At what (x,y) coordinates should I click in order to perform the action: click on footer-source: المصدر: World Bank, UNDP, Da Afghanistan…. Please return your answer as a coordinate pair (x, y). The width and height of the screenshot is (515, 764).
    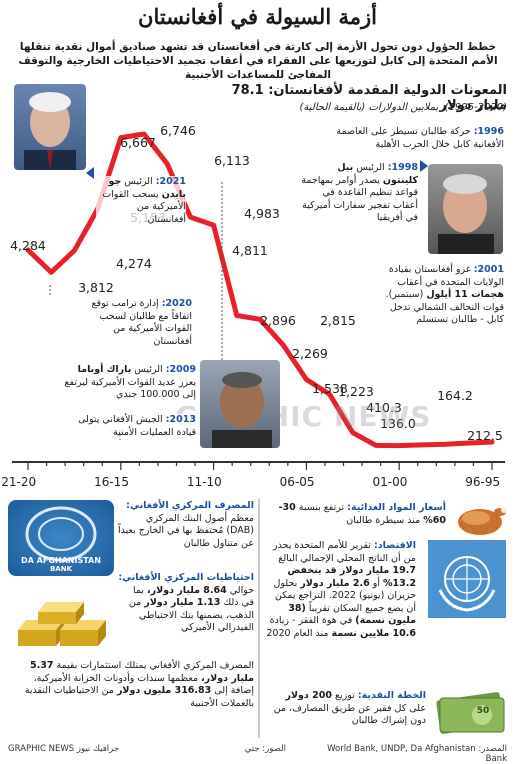
    Looking at the image, I should click on (417, 754).